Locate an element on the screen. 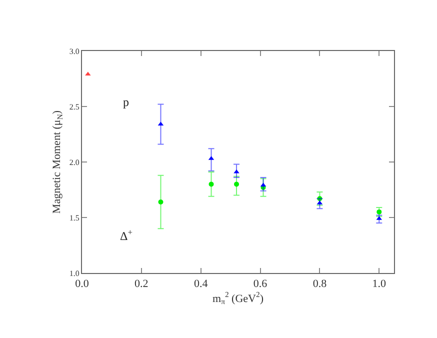 This screenshot has width=437, height=338. annotation: Δ$^{+}$ is located at coordinates (126, 236).